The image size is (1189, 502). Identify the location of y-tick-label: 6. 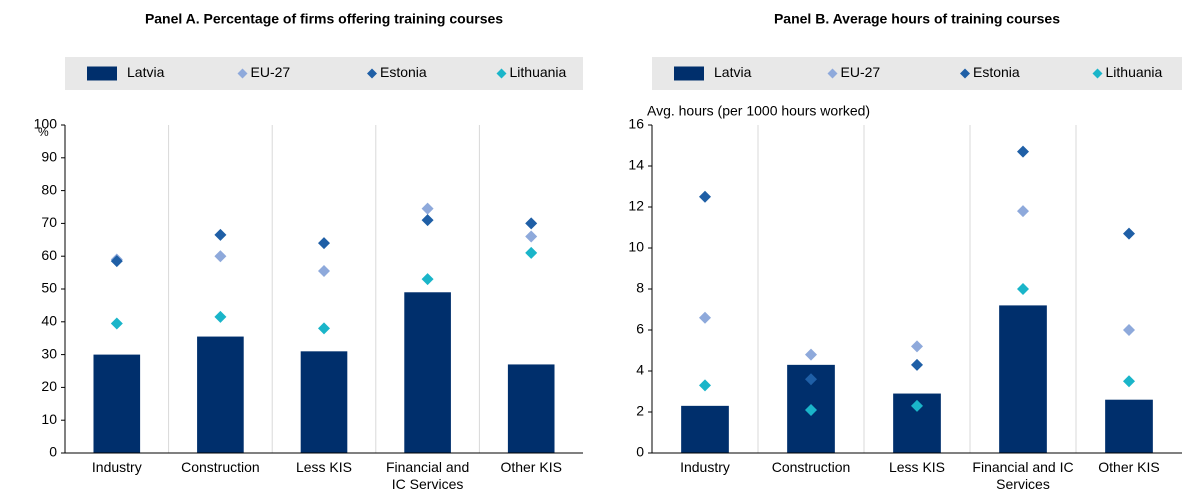
(640, 329).